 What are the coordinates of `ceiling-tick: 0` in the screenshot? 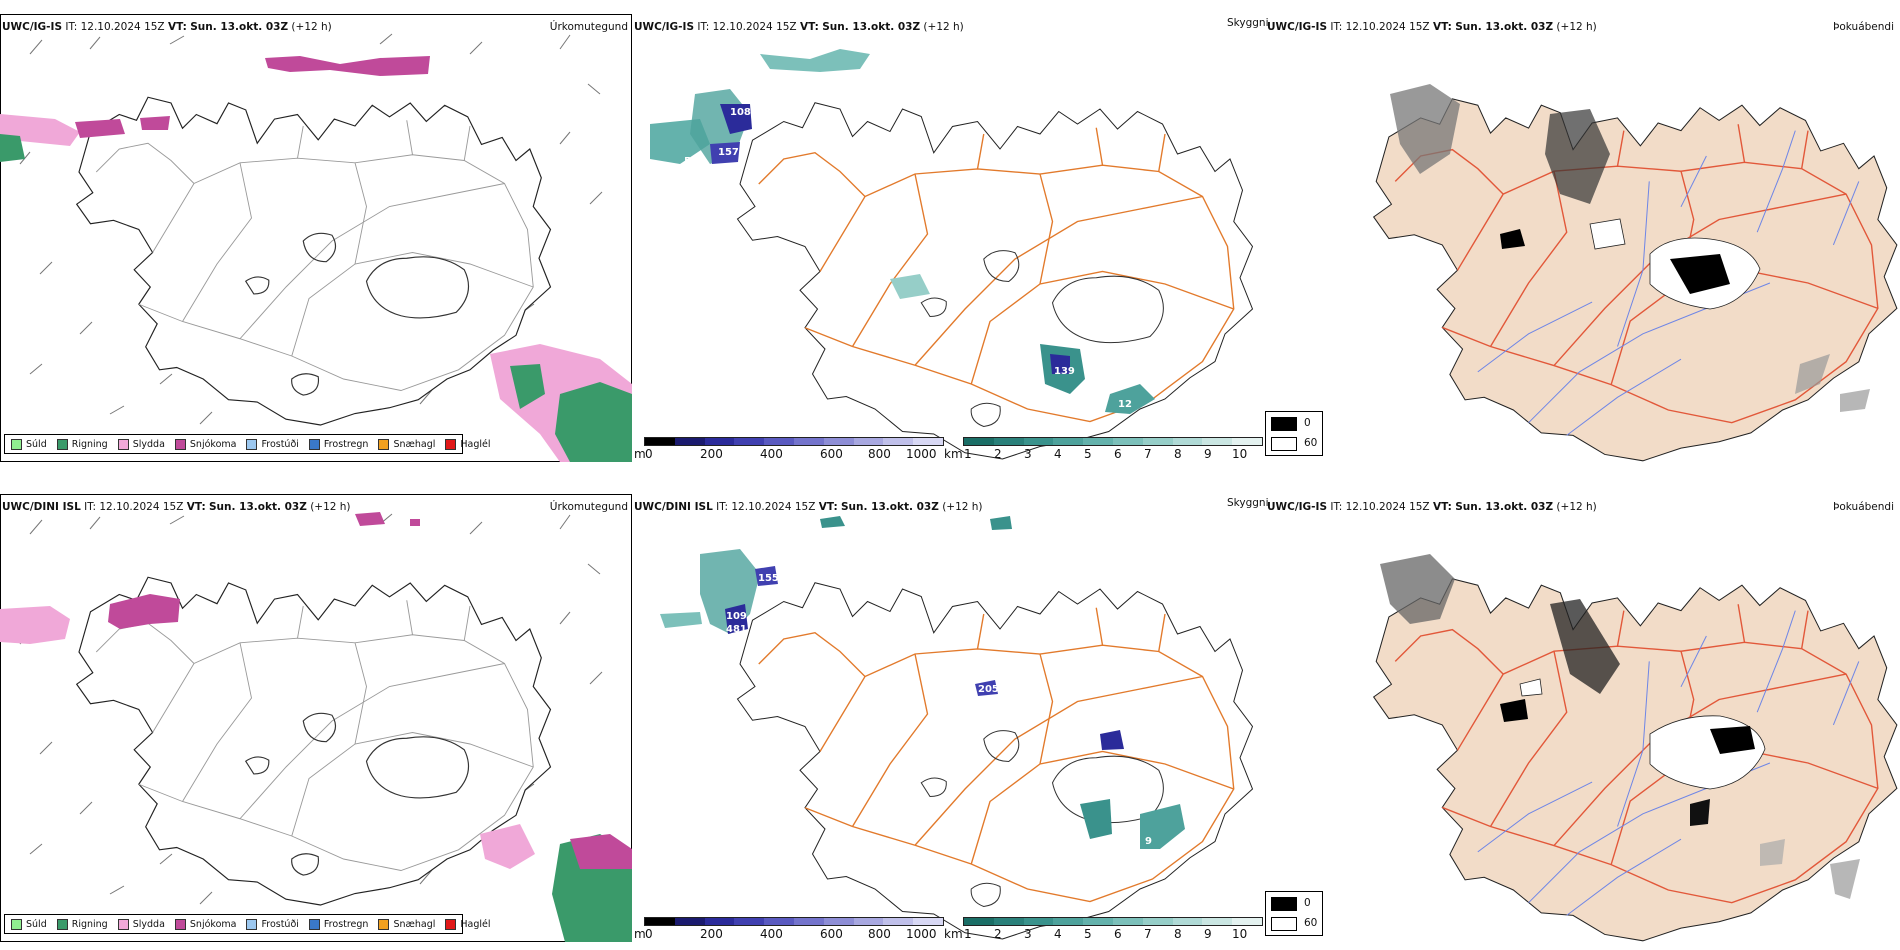 It's located at (649, 934).